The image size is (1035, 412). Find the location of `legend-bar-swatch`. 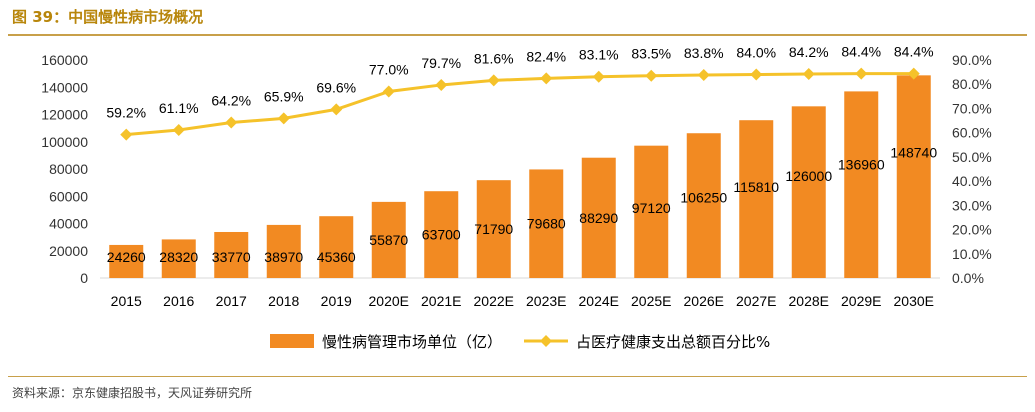

legend-bar-swatch is located at coordinates (292, 341).